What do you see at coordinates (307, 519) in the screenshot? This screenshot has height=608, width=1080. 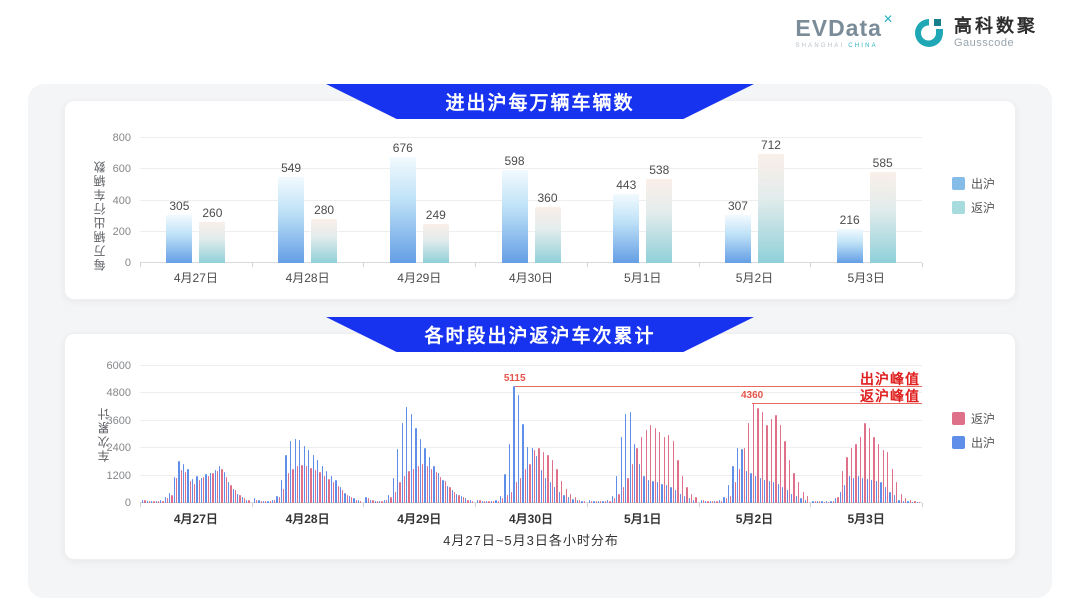 I see `x-label-4月28日: 4月28日` at bounding box center [307, 519].